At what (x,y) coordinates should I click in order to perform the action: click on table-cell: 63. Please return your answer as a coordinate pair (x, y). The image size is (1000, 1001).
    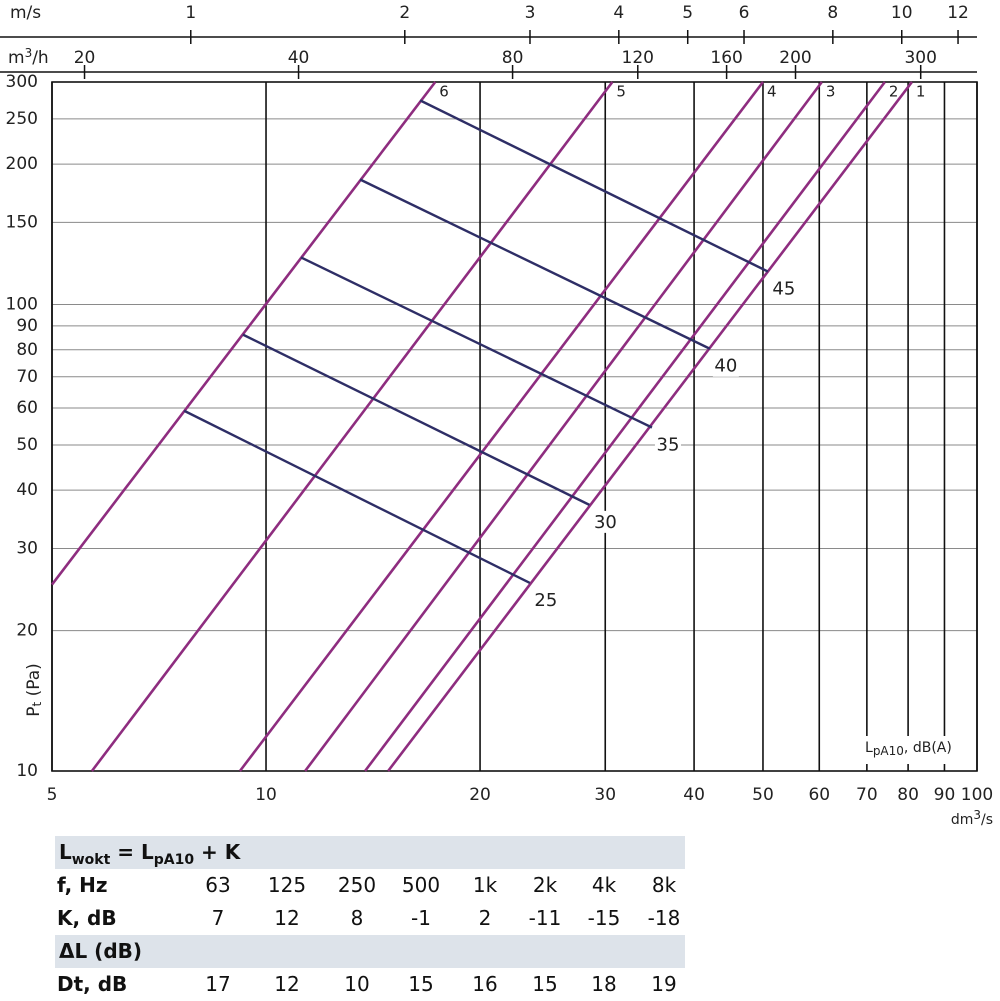
    Looking at the image, I should click on (218, 885).